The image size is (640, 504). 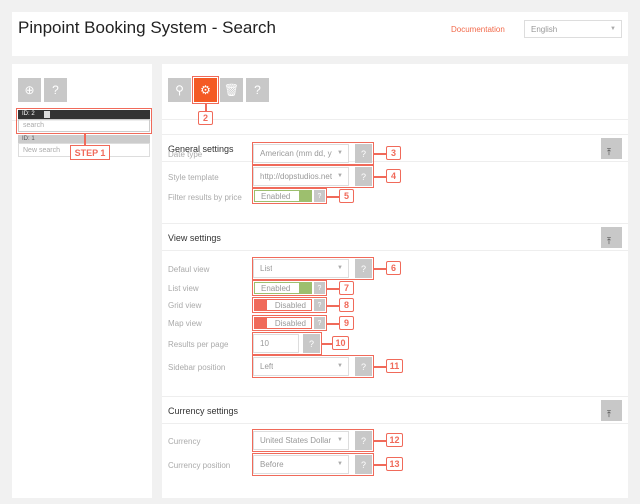 I want to click on list-view-toggle: Enabled, so click(x=283, y=288).